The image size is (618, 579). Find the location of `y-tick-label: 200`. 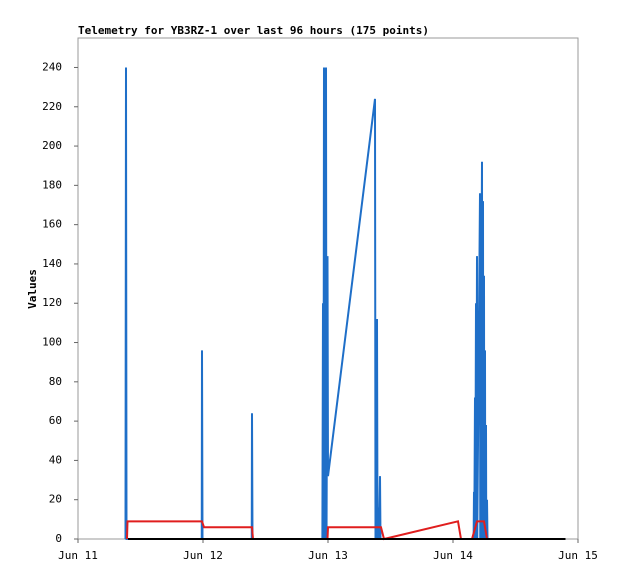

y-tick-label: 200 is located at coordinates (52, 145).